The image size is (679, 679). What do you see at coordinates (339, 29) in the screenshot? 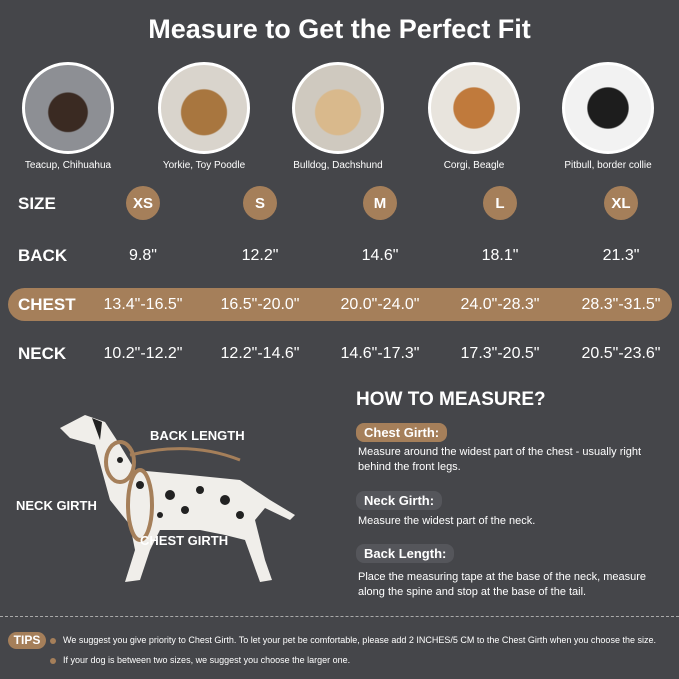
I see `page-title: Measure to Get the Perfect Fit` at bounding box center [339, 29].